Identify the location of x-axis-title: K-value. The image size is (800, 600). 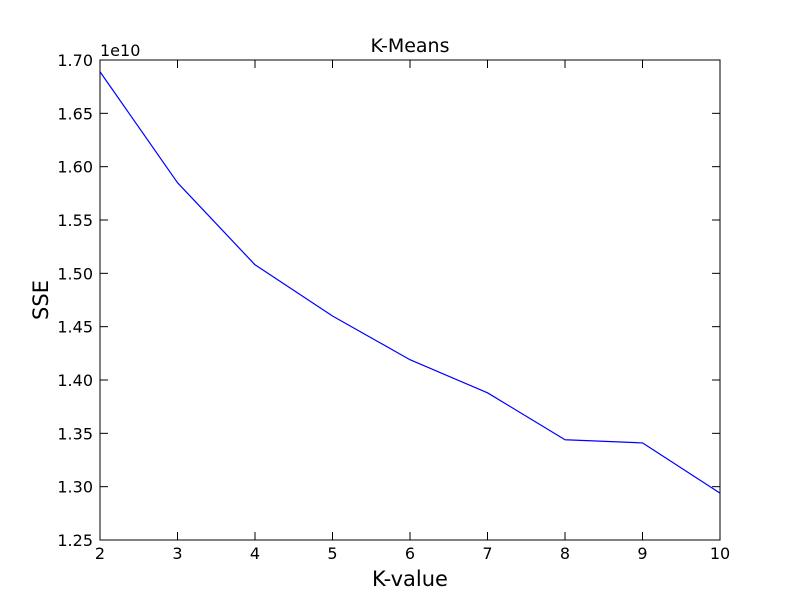
(410, 579).